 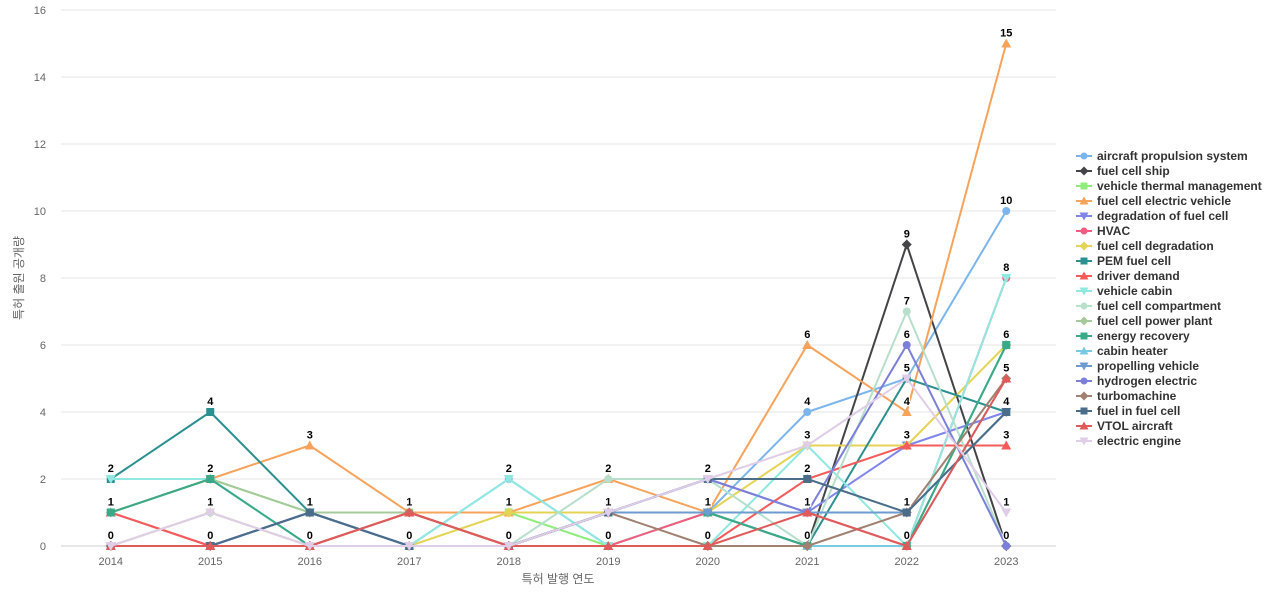 I want to click on legend-item: fuel cell ship, so click(x=1123, y=171).